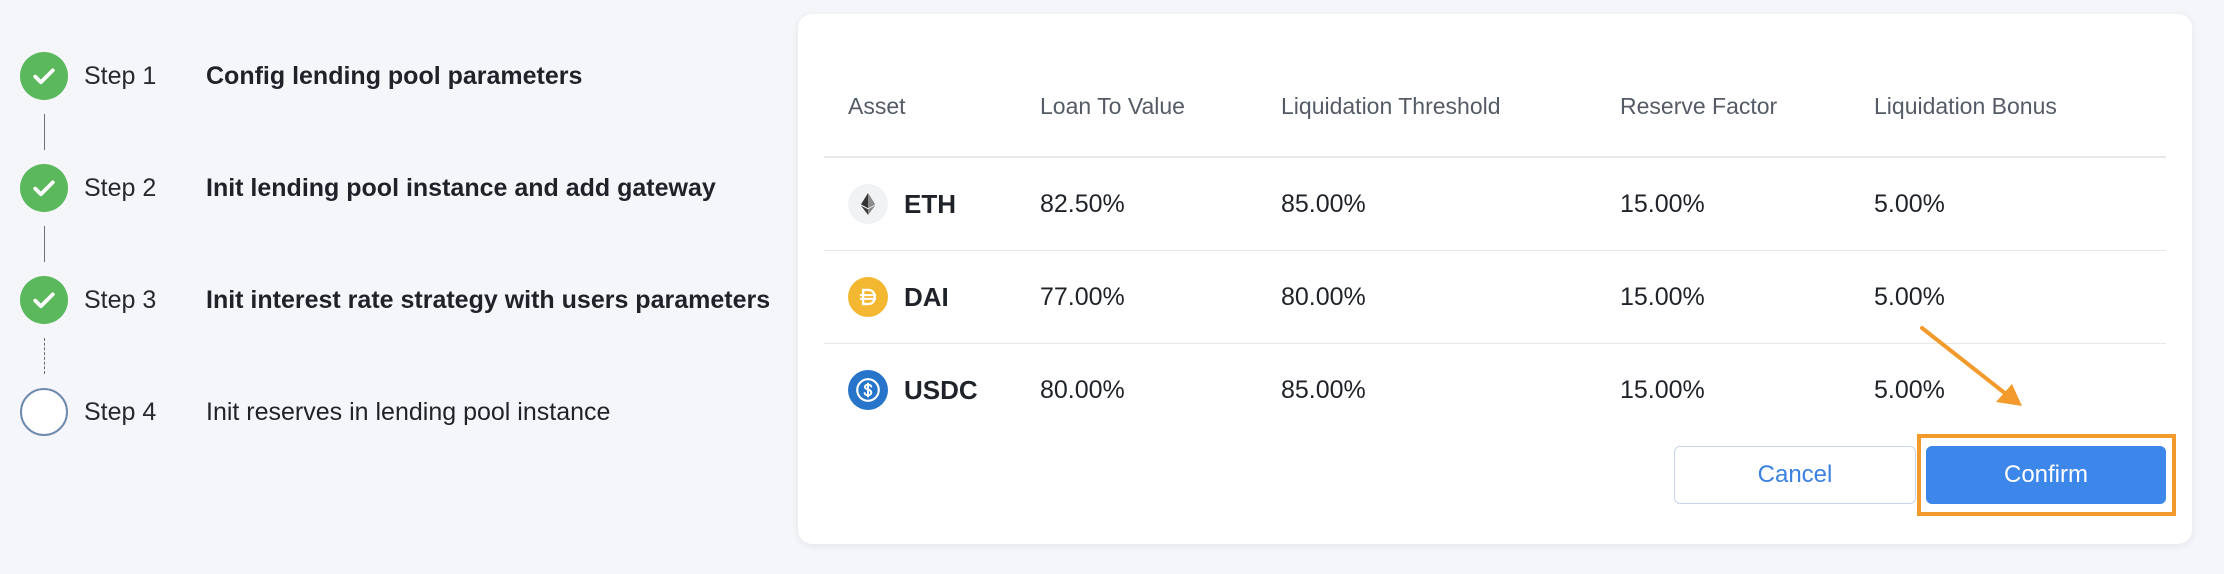 Image resolution: width=2224 pixels, height=574 pixels. What do you see at coordinates (1965, 105) in the screenshot?
I see `column-header-bonus: Liquidation Bonus` at bounding box center [1965, 105].